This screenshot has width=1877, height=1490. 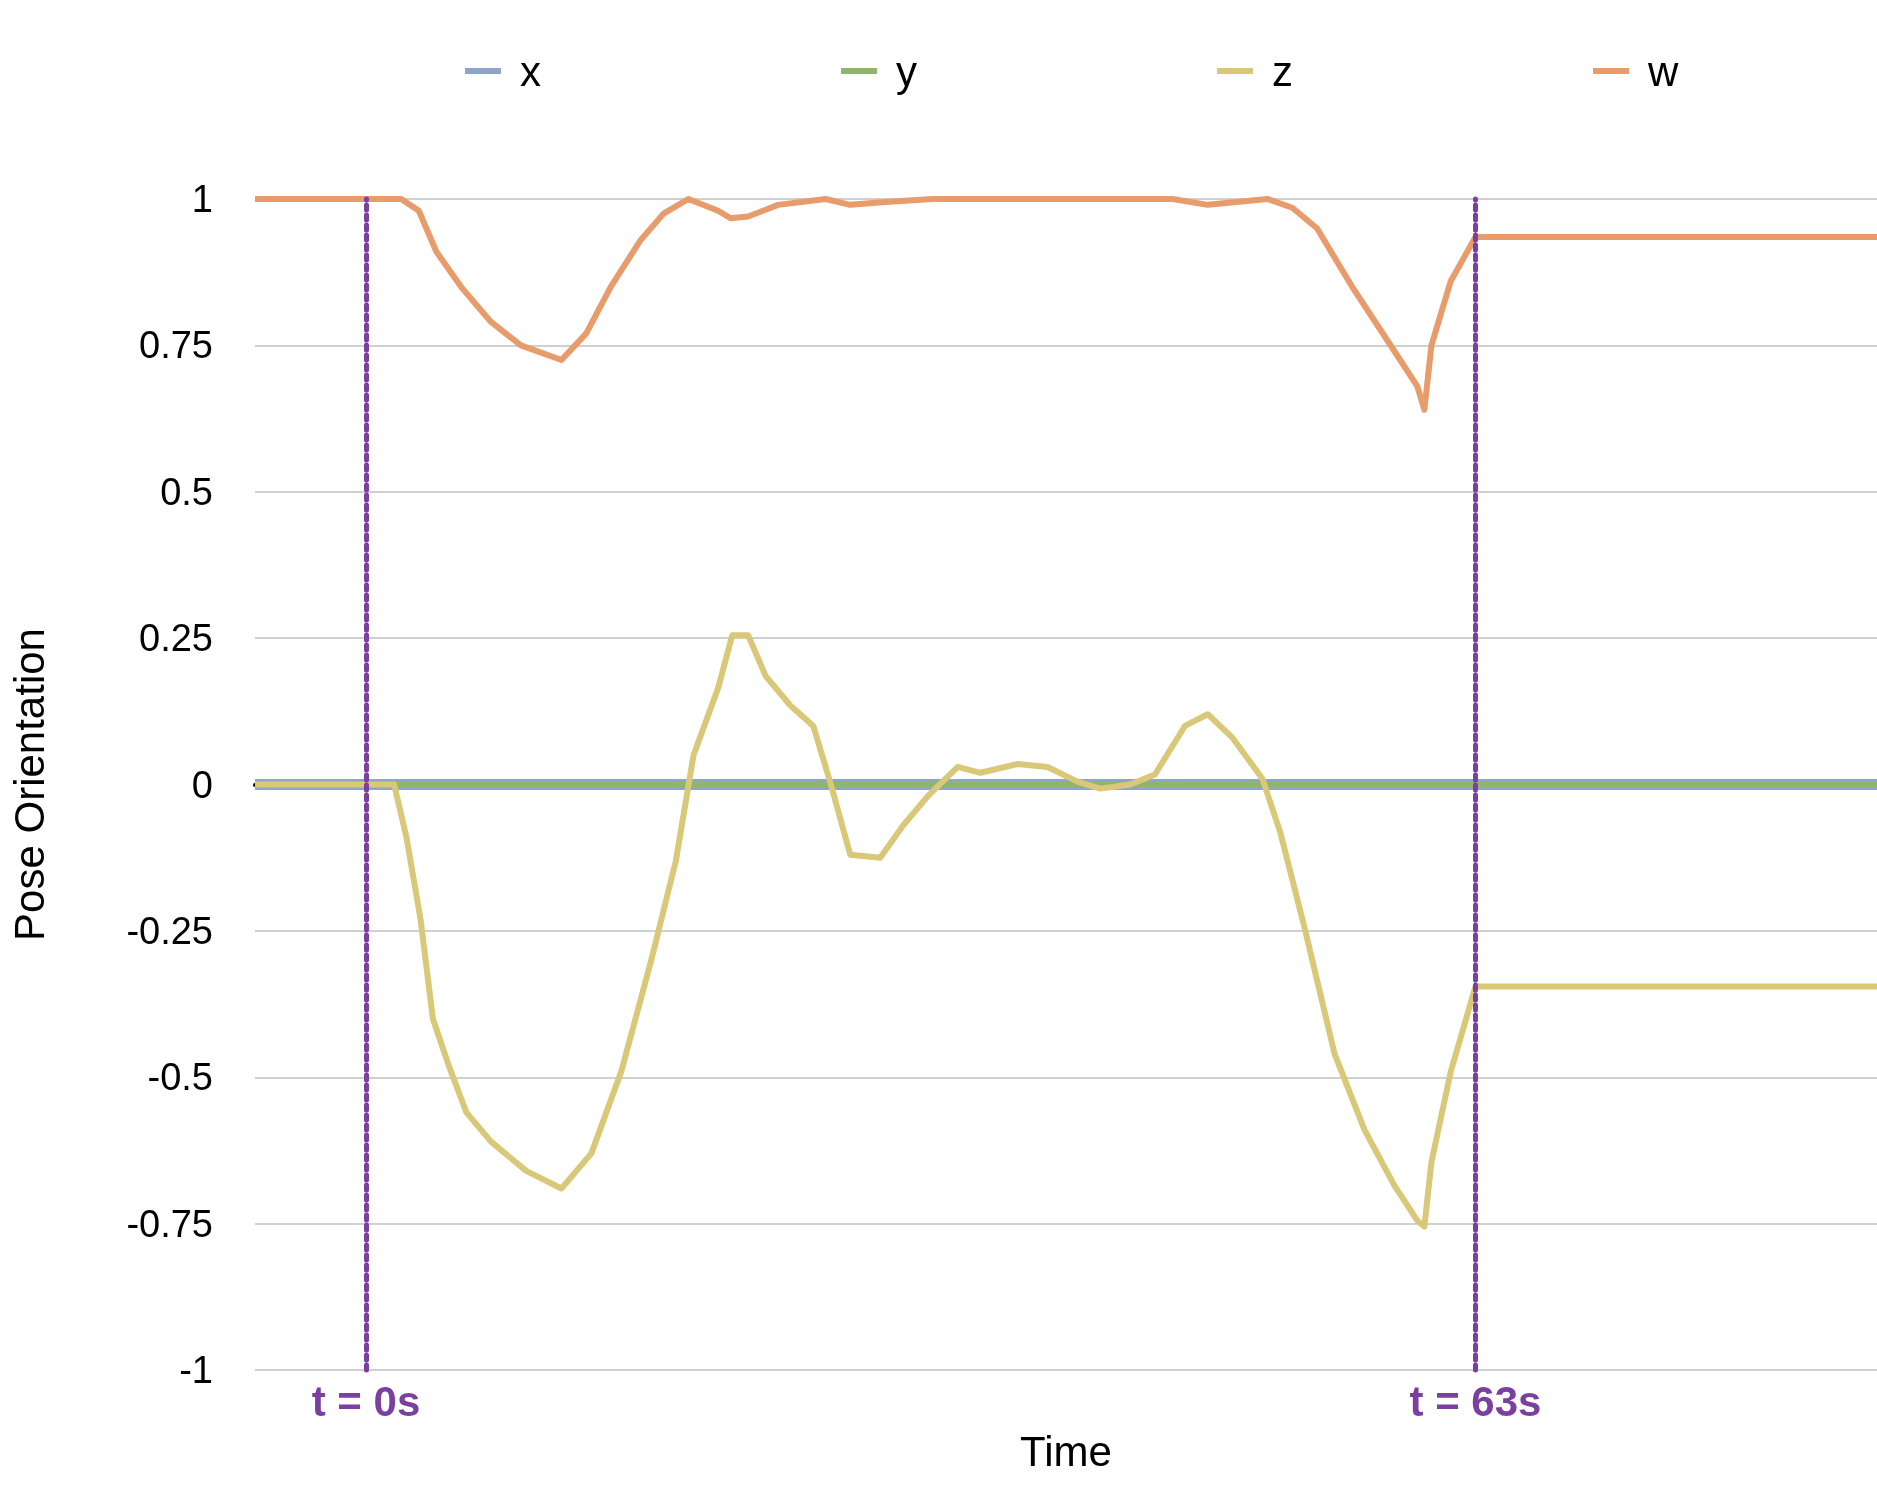 What do you see at coordinates (906, 71) in the screenshot?
I see `legend-label: y` at bounding box center [906, 71].